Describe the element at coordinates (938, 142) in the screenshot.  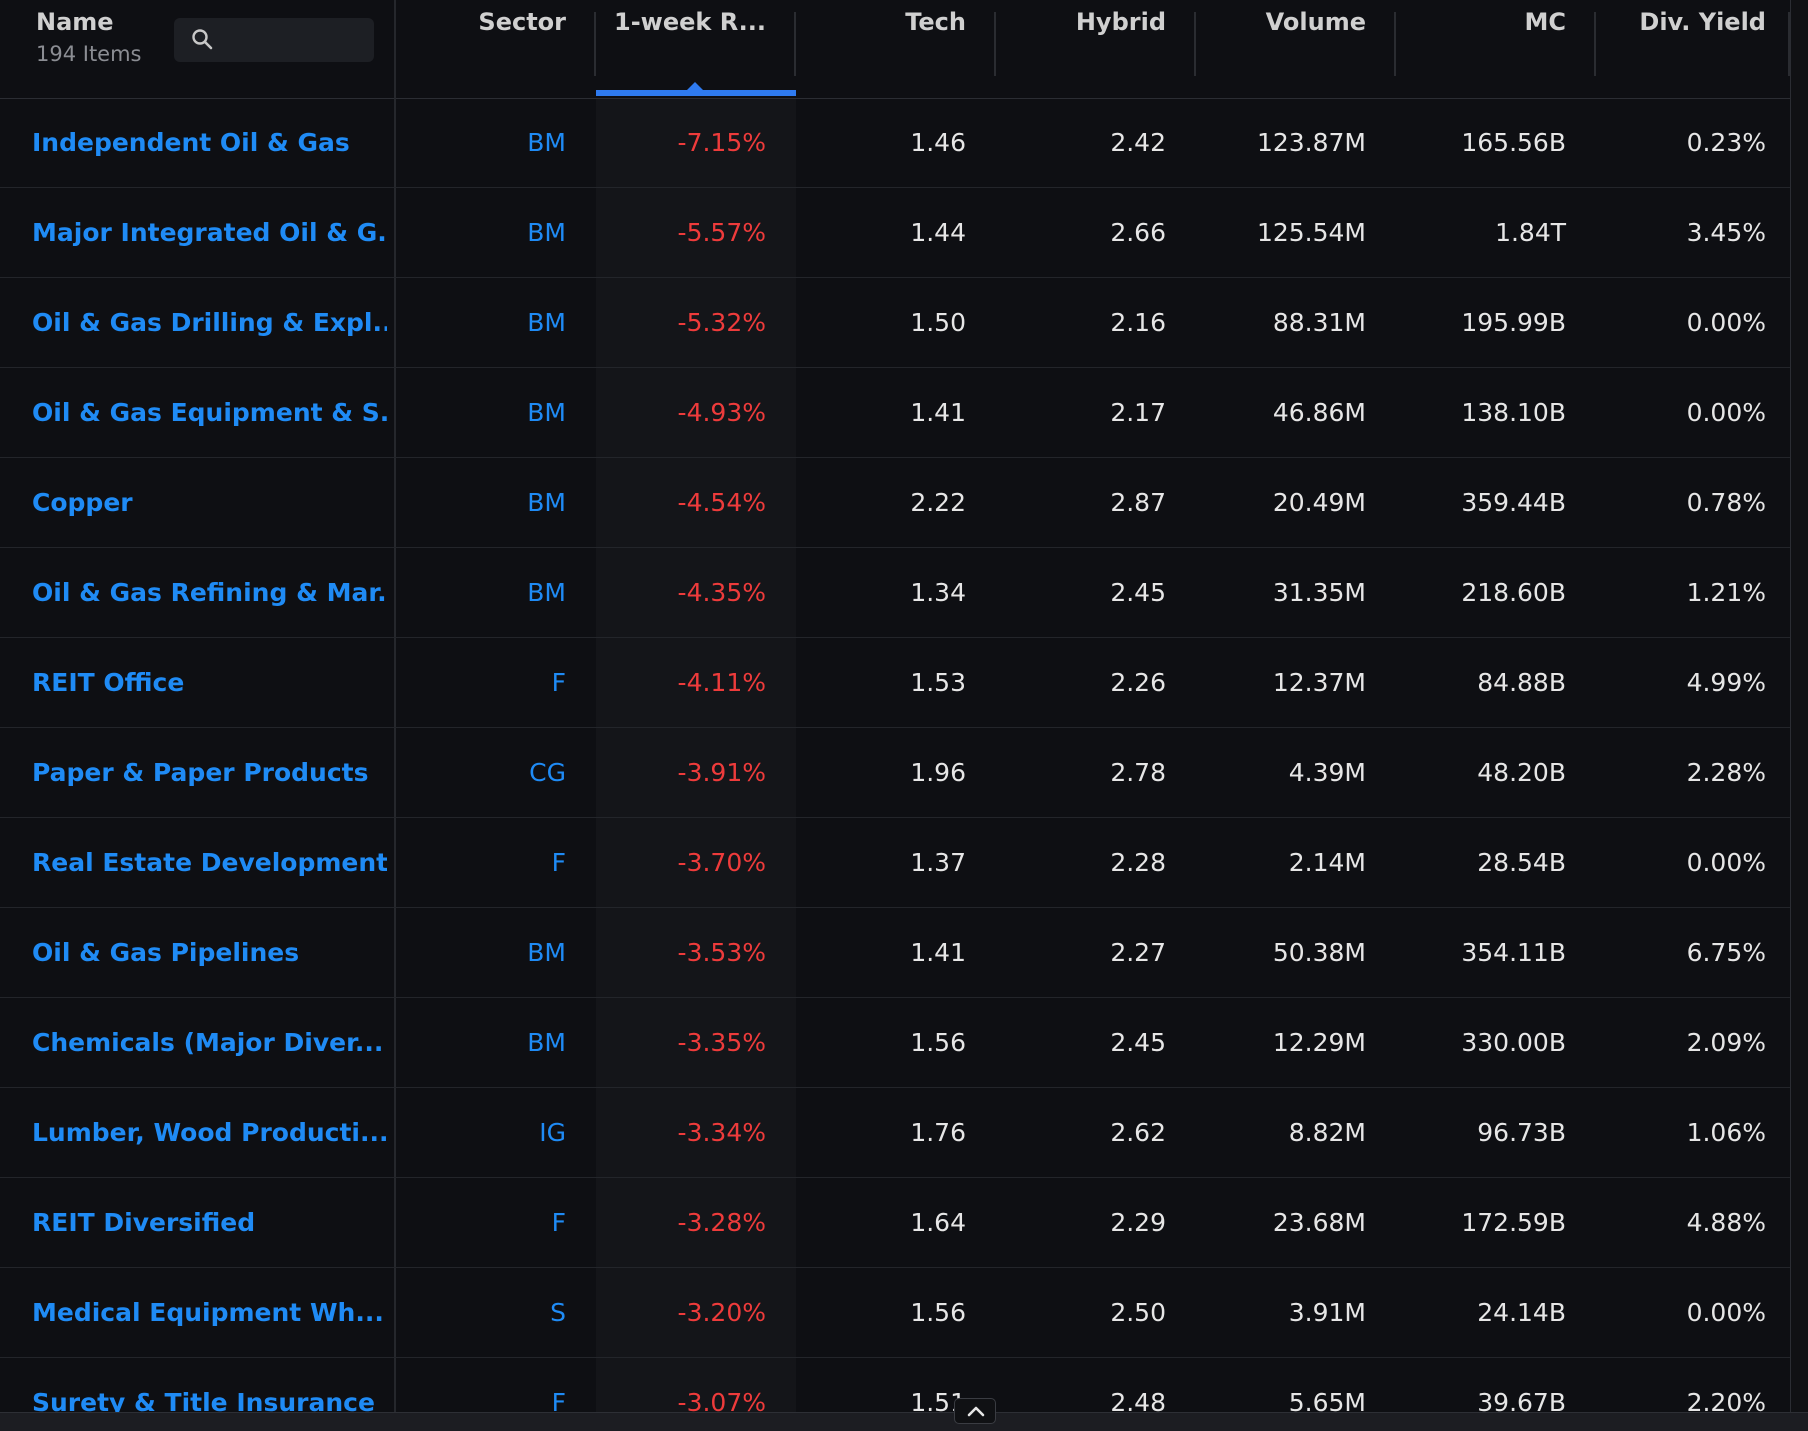
I see `row-tech: 1.46` at that location.